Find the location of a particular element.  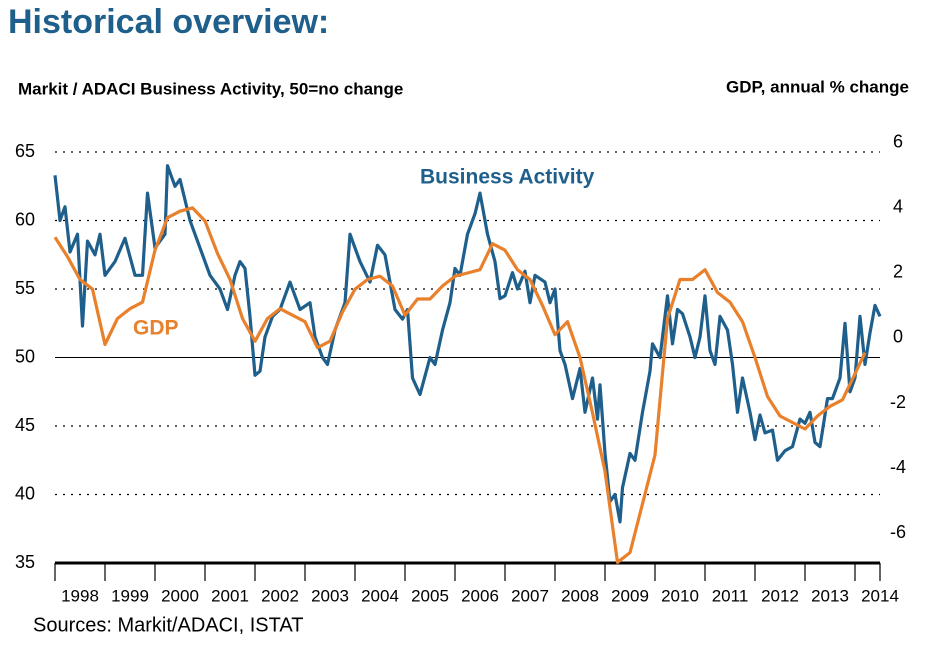

x-tick-label: 2009 is located at coordinates (630, 595).